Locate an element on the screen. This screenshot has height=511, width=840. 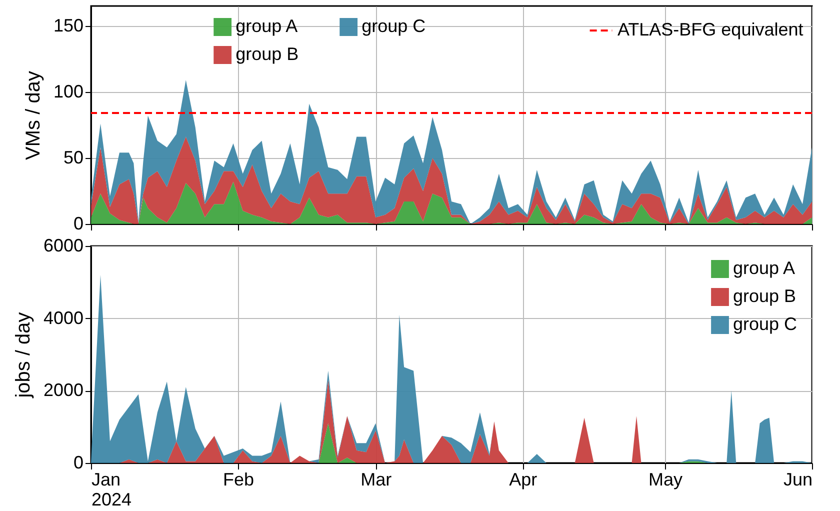
y-tick-label: 150 is located at coordinates (68, 25).